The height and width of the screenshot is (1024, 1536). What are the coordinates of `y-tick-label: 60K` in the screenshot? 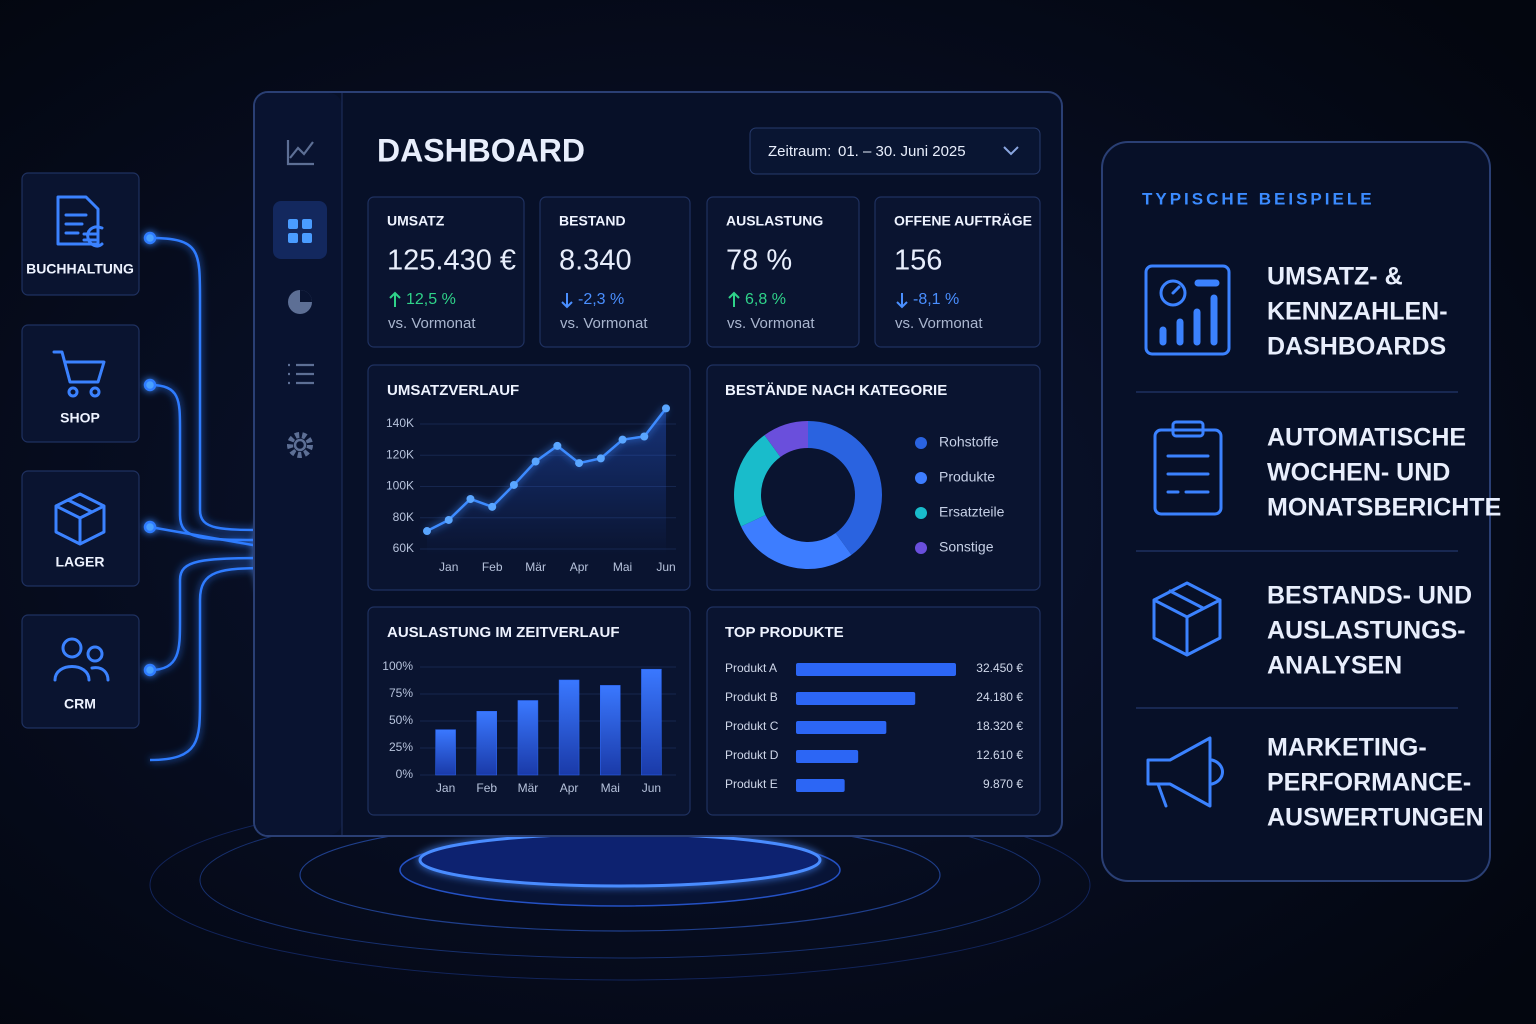 It's located at (403, 548).